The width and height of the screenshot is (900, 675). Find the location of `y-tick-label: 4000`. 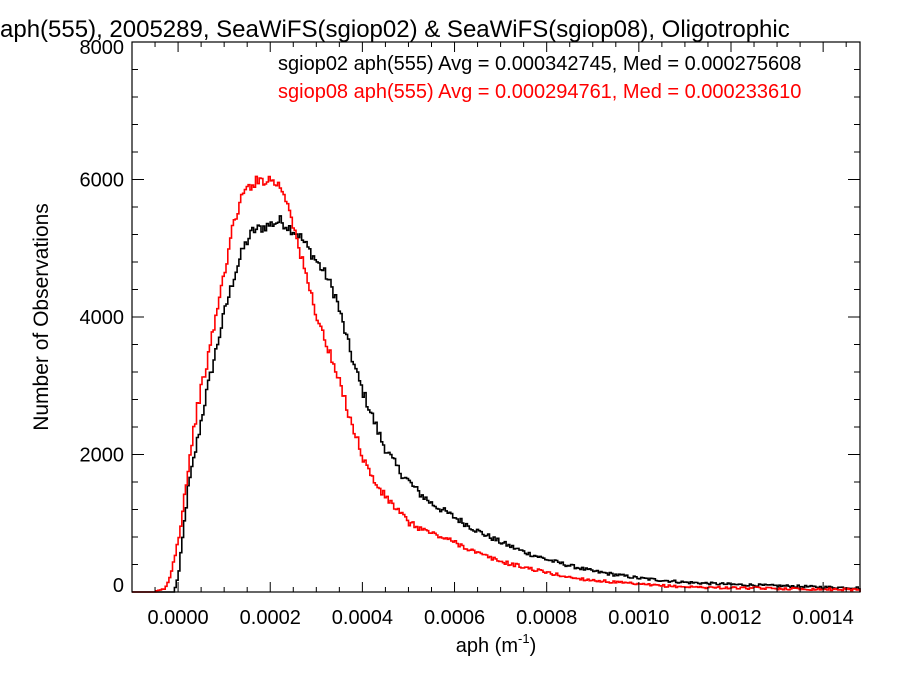

y-tick-label: 4000 is located at coordinates (102, 318).